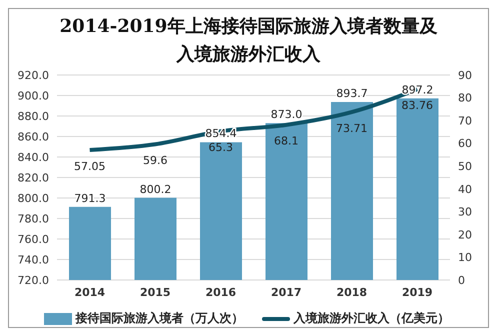  I want to click on data-label: 873.0, so click(286, 115).